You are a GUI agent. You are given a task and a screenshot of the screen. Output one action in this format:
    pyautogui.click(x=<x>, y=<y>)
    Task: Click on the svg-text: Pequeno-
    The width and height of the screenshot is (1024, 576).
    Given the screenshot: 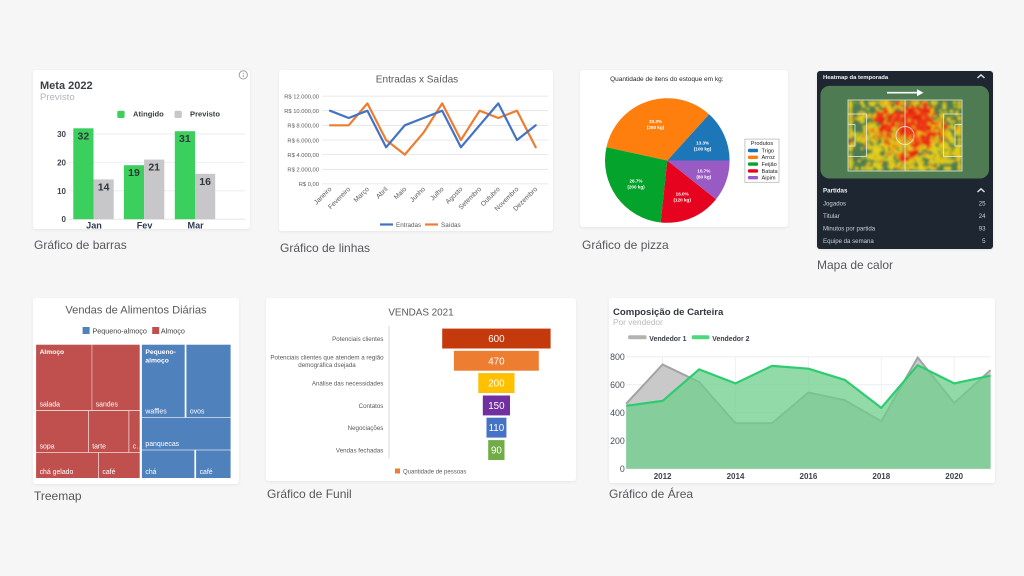 What is the action you would take?
    pyautogui.click(x=160, y=352)
    